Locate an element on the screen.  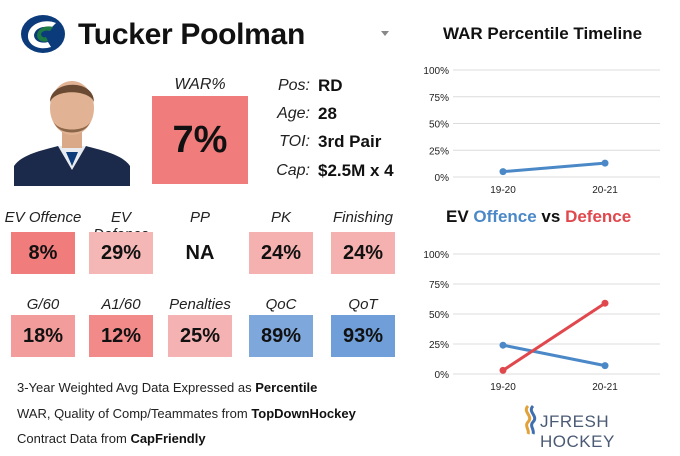
g60-label: G/60 is located at coordinates (43, 304).